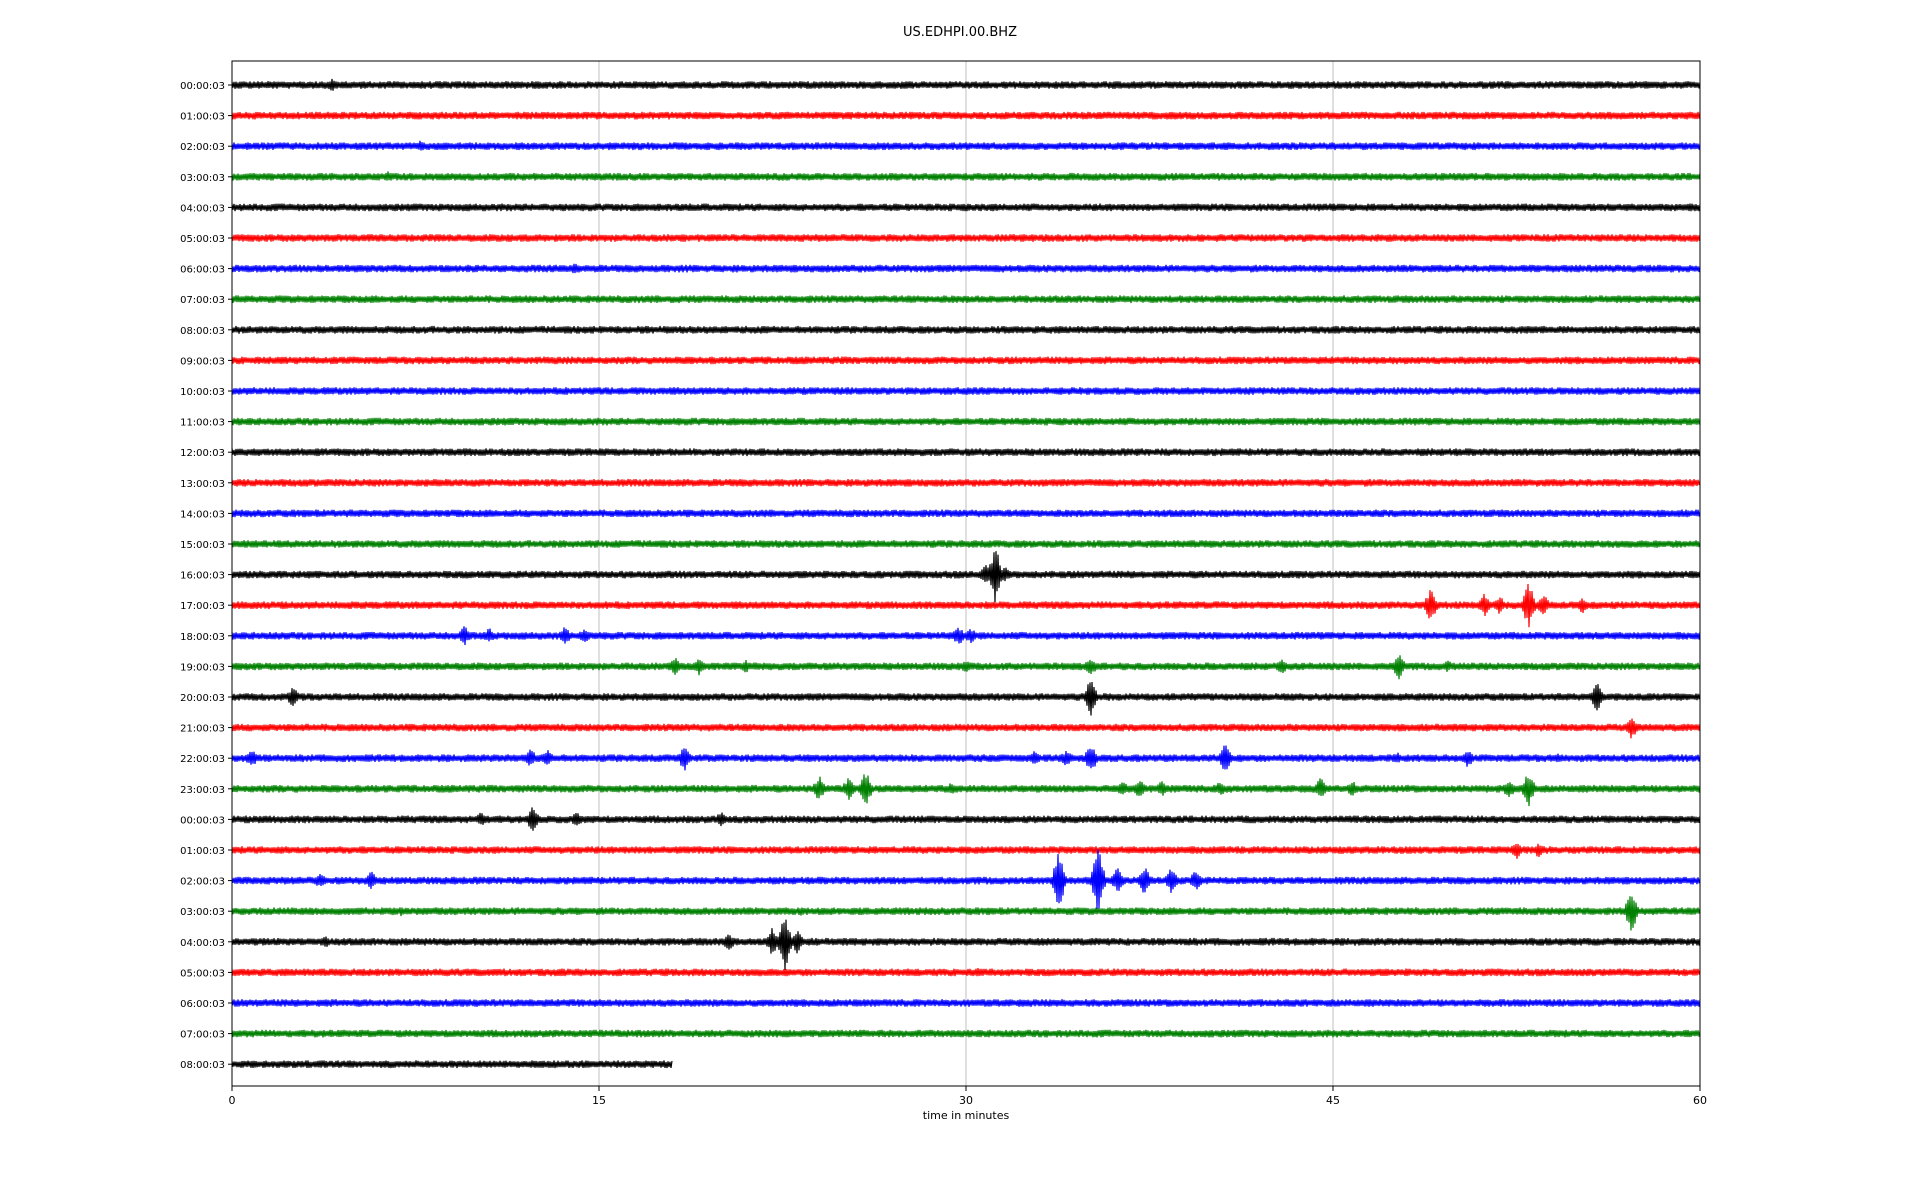 Image resolution: width=1920 pixels, height=1204 pixels. What do you see at coordinates (960, 32) in the screenshot?
I see `chart-title: US.EDHPI.00.BHZ` at bounding box center [960, 32].